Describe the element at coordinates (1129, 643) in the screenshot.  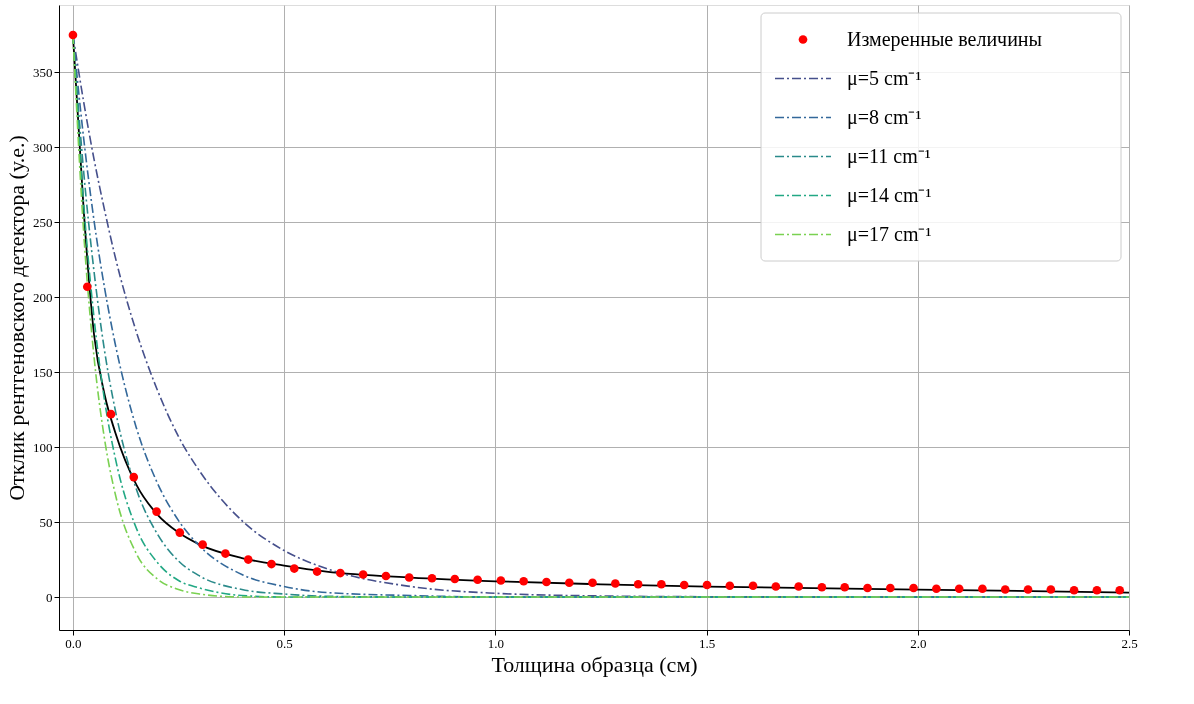
I see `x-tick-label: 2.5` at that location.